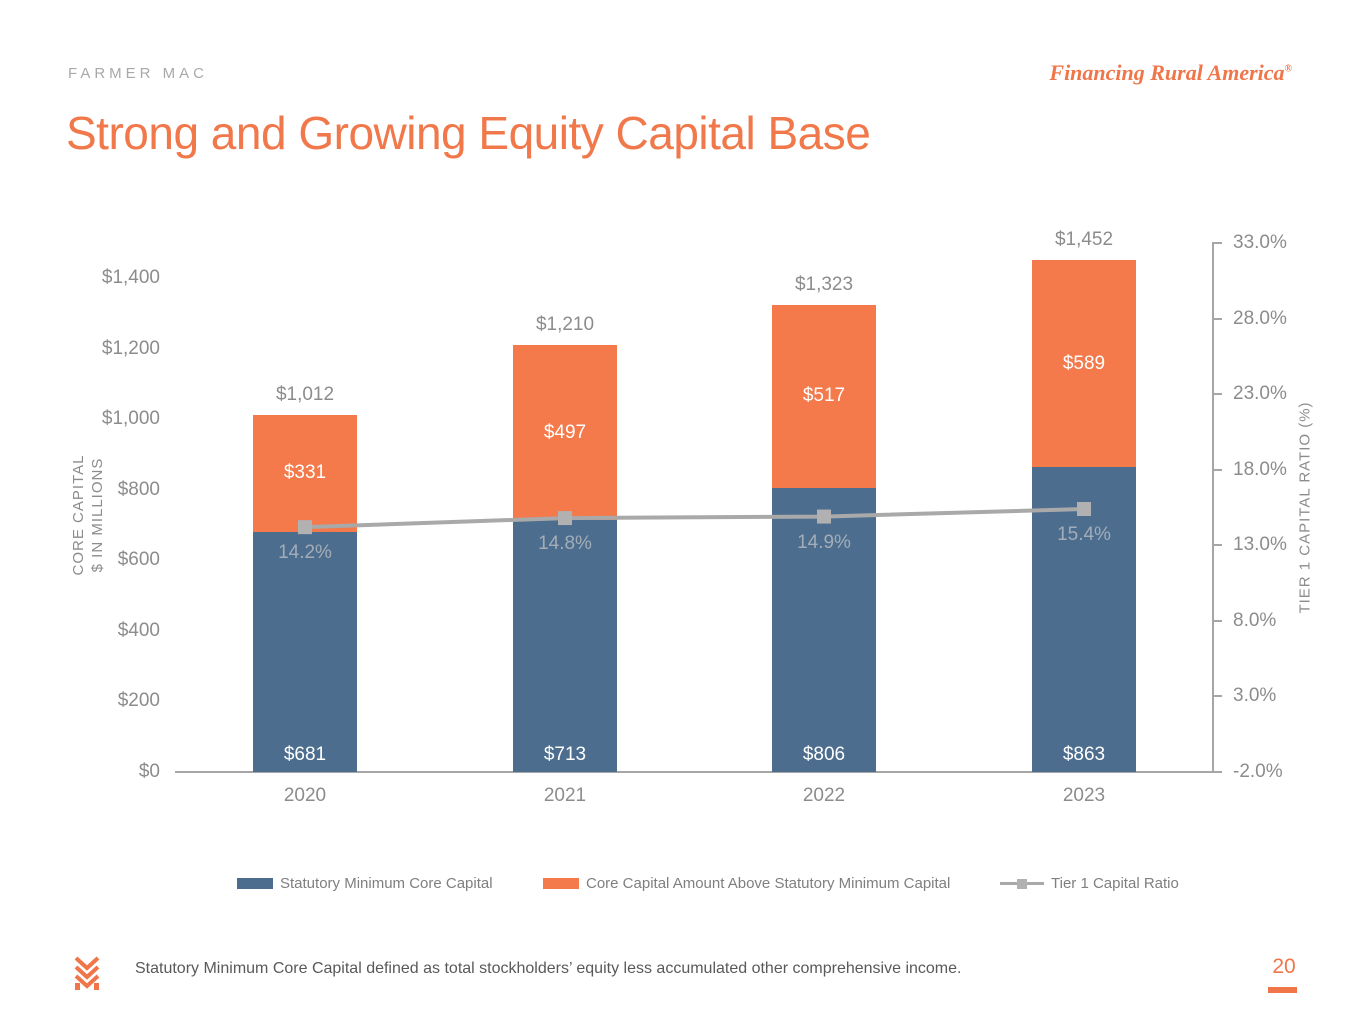 This screenshot has width=1365, height=1024. What do you see at coordinates (305, 553) in the screenshot?
I see `ratio-value-label: 14.2%` at bounding box center [305, 553].